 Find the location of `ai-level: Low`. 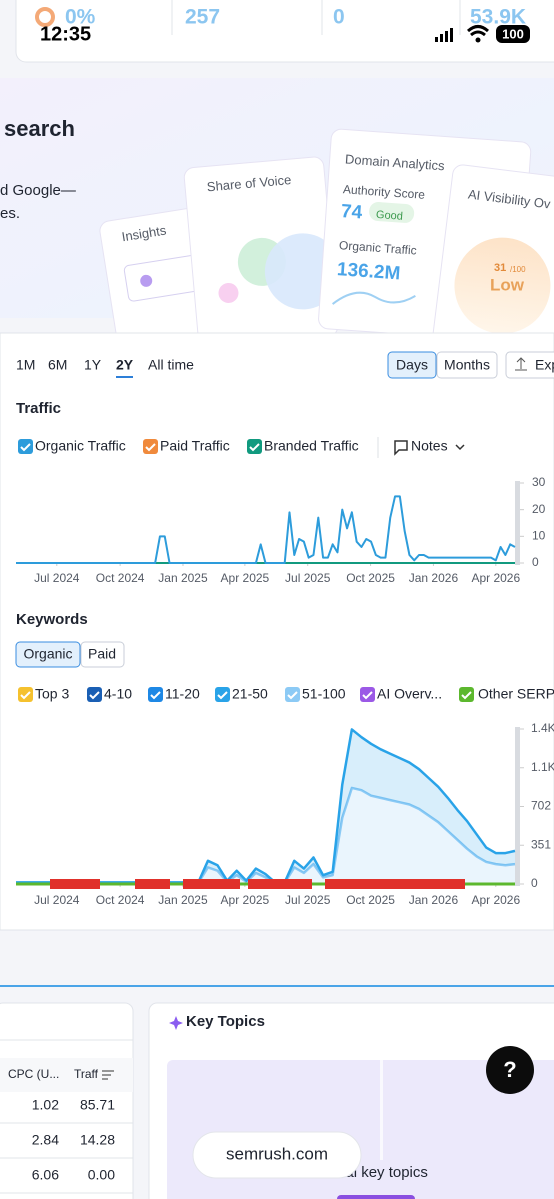

ai-level: Low is located at coordinates (507, 284).